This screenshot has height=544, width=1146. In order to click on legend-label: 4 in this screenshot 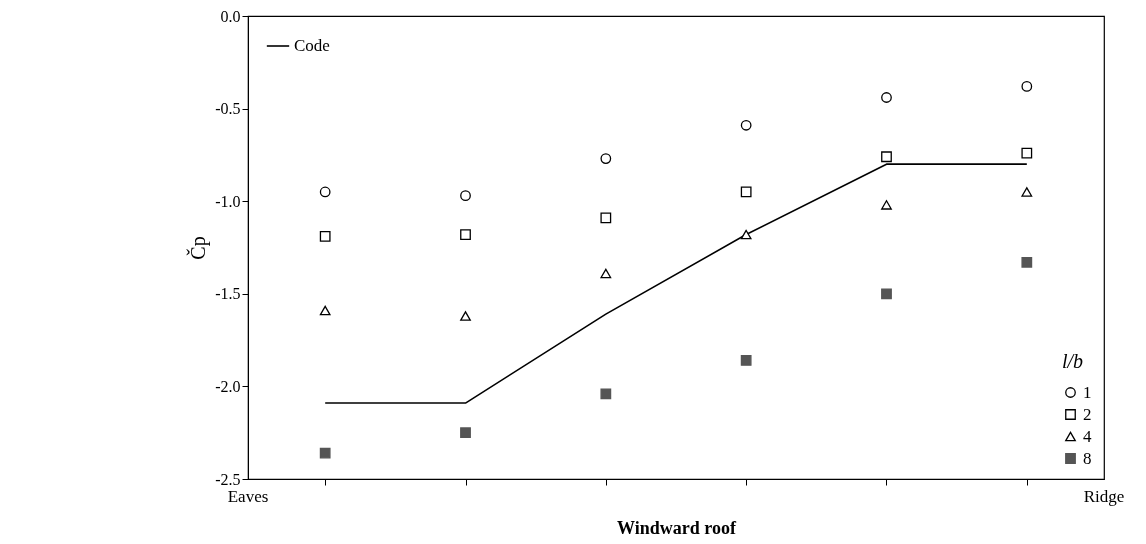, I will do `click(1087, 436)`.